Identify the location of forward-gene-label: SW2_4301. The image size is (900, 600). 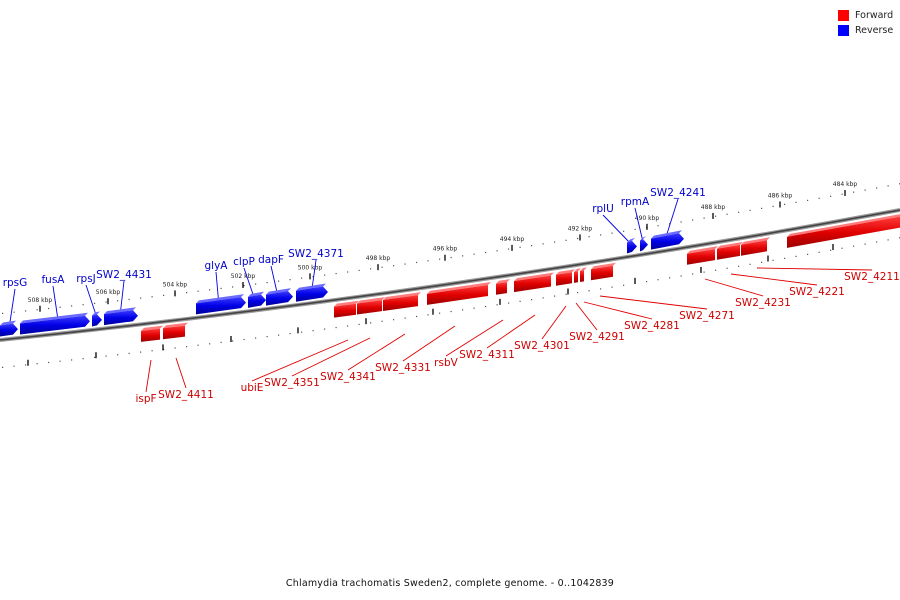
(542, 346).